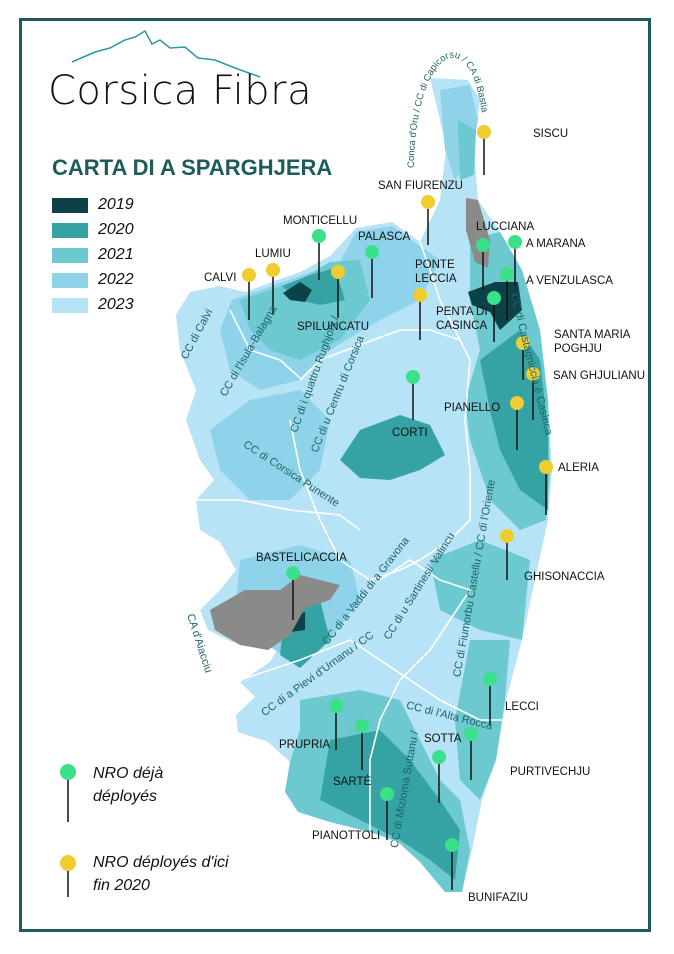 The height and width of the screenshot is (954, 674). I want to click on logo: Corsica Fibra, so click(180, 91).